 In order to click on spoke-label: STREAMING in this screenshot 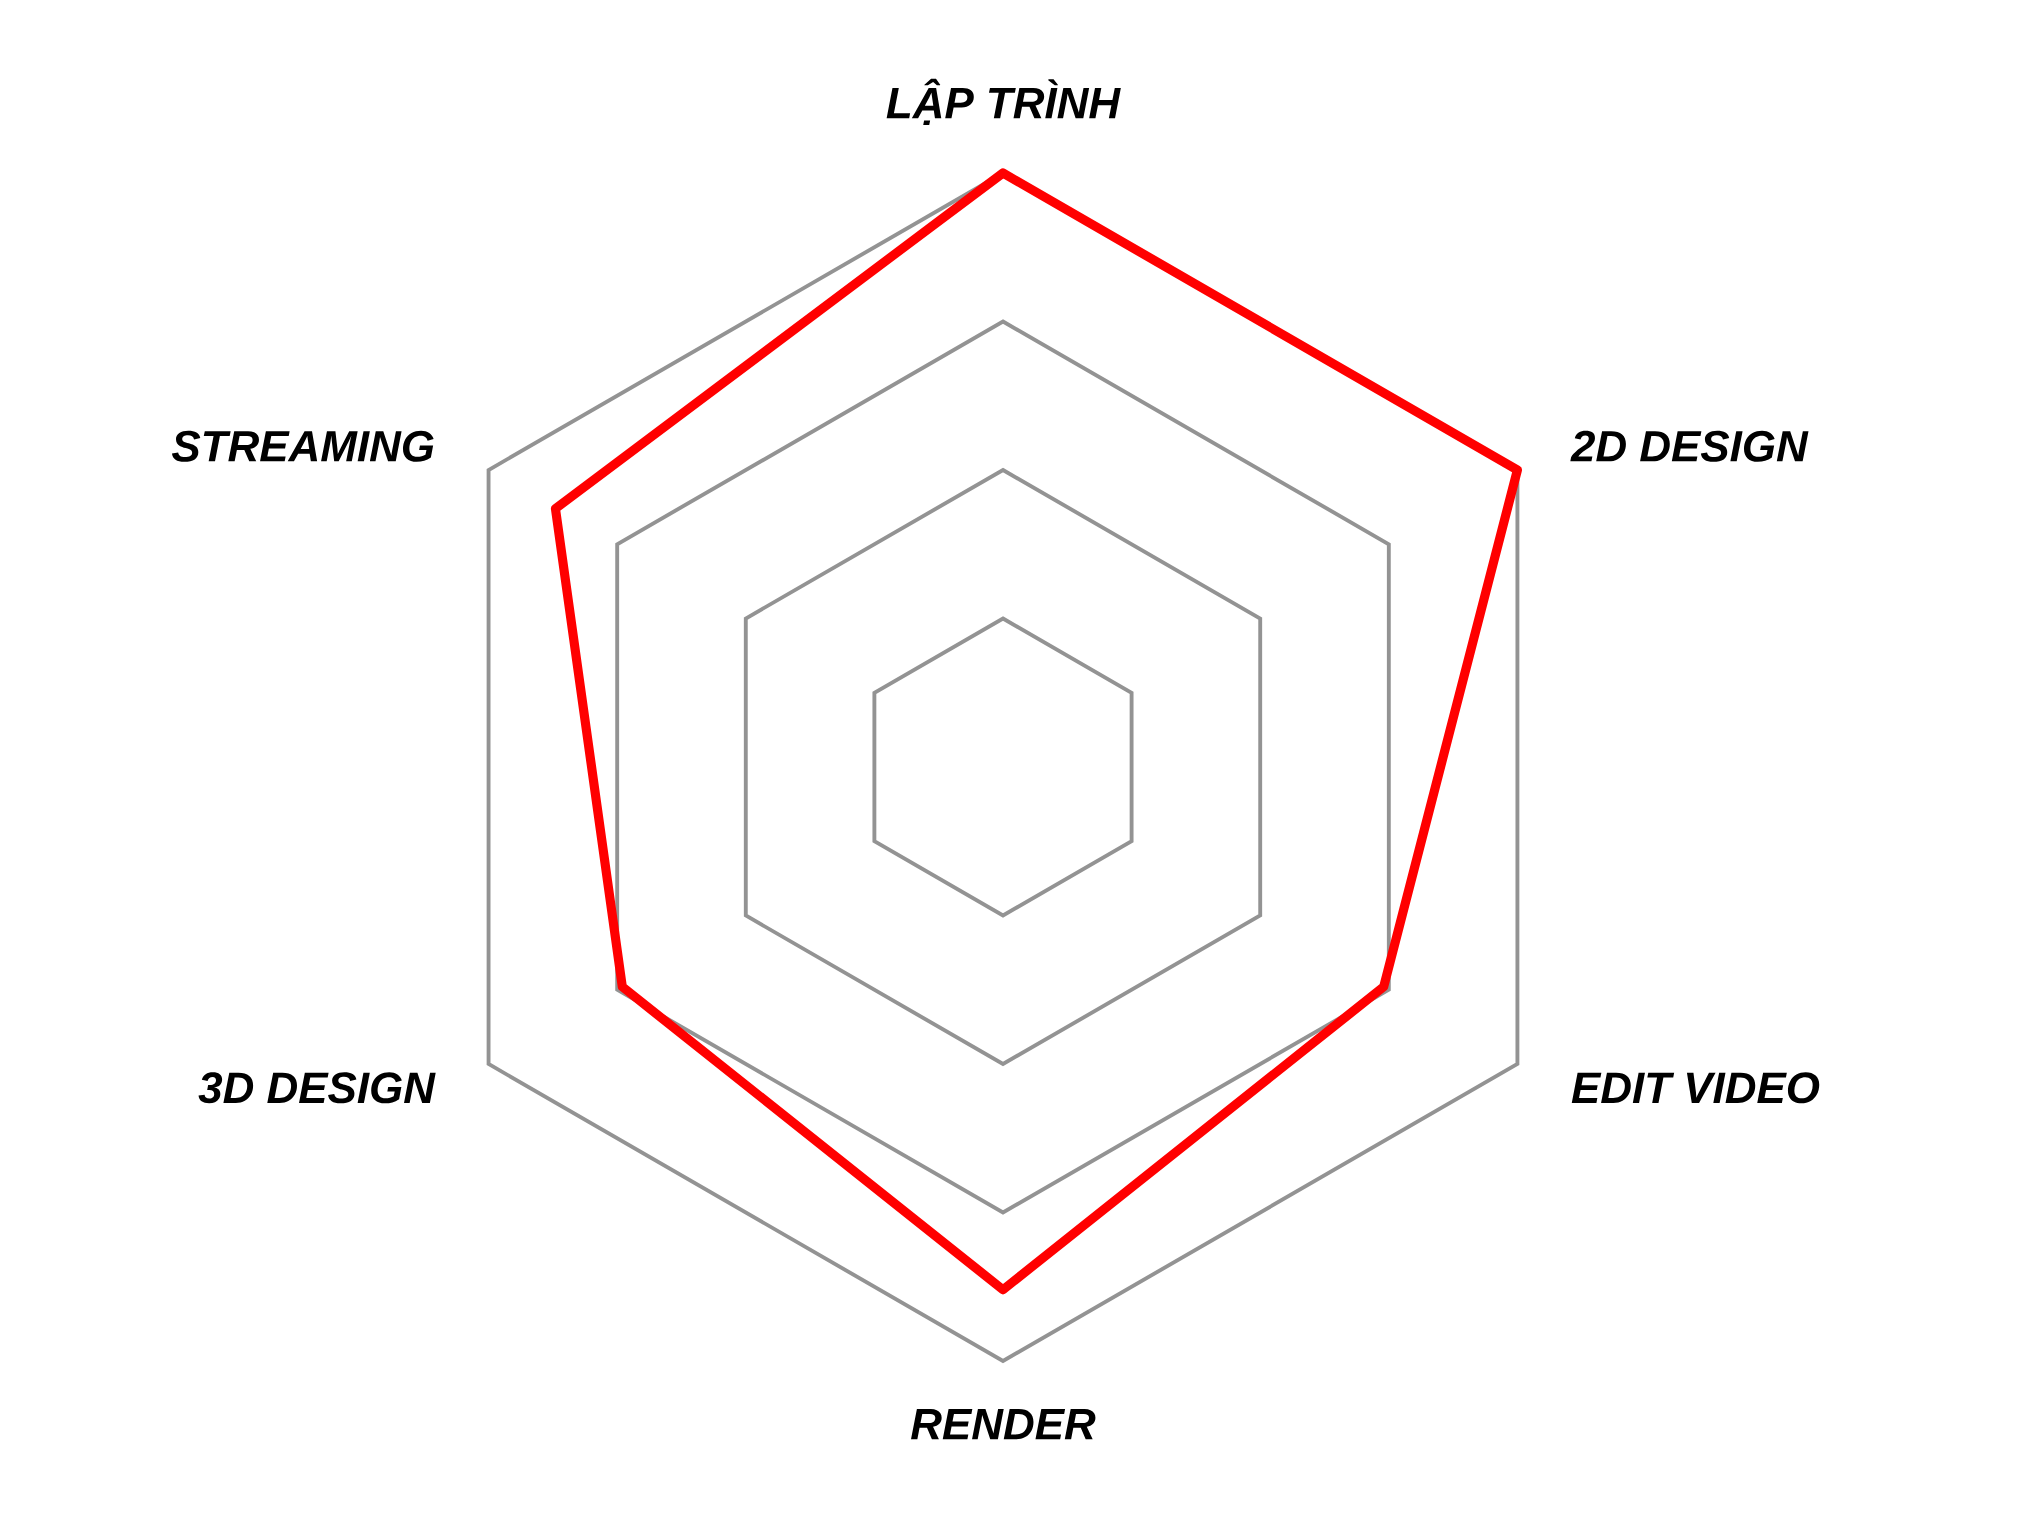, I will do `click(302, 446)`.